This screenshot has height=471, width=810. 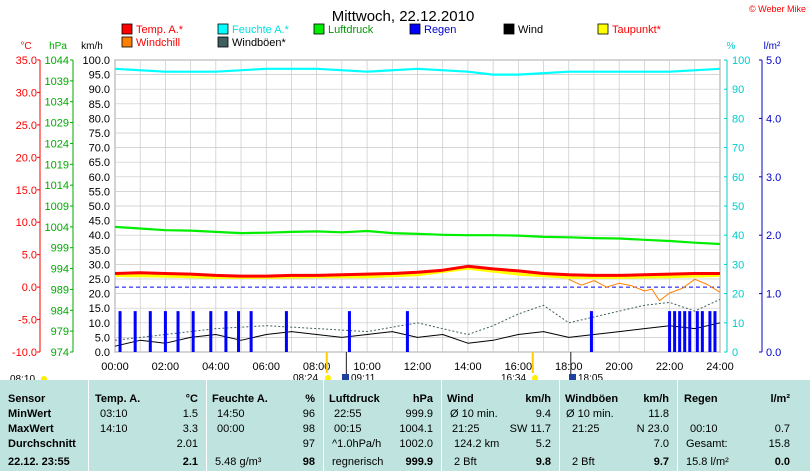 I want to click on rain-axis-unit: l/m², so click(x=772, y=46).